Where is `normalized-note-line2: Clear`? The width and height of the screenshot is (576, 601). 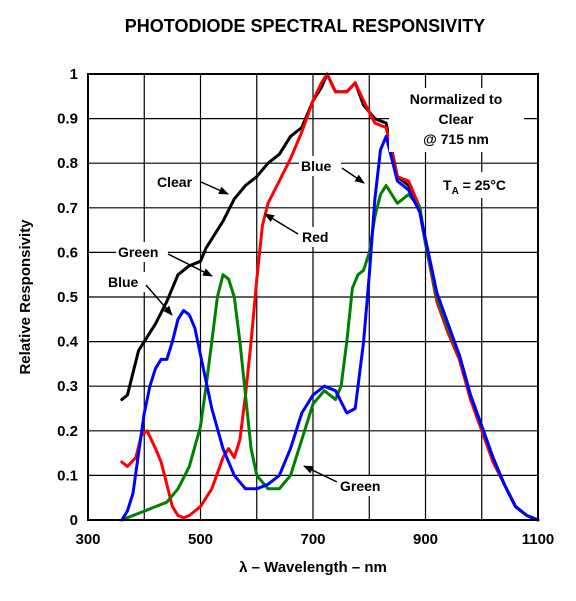
normalized-note-line2: Clear is located at coordinates (456, 119).